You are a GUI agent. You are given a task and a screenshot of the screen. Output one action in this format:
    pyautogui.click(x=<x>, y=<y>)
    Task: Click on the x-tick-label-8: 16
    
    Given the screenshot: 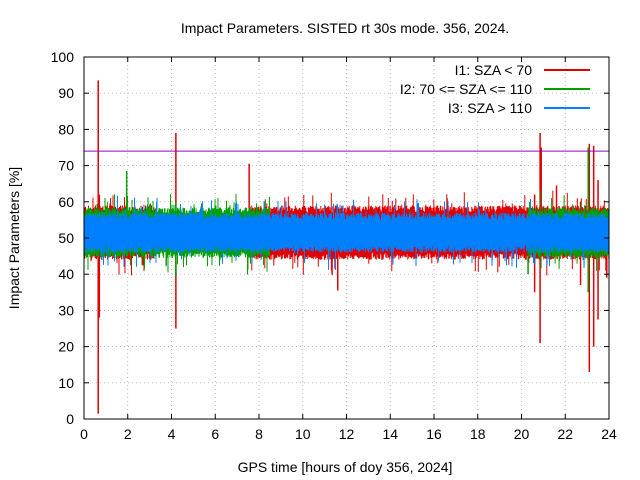 What is the action you would take?
    pyautogui.click(x=434, y=434)
    